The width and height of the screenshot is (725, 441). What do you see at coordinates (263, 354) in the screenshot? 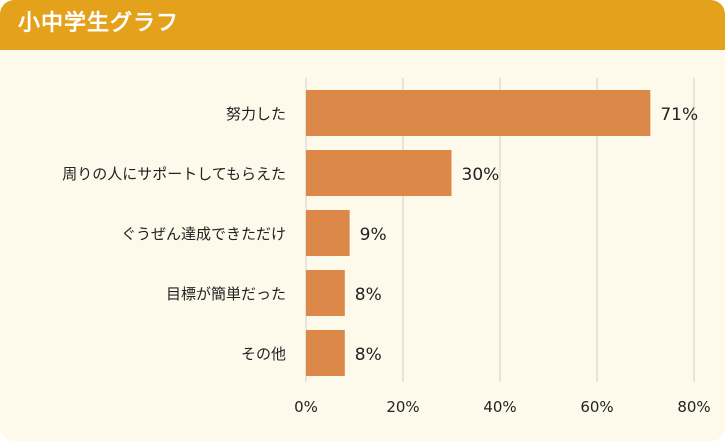
I see `category-label: その他` at bounding box center [263, 354].